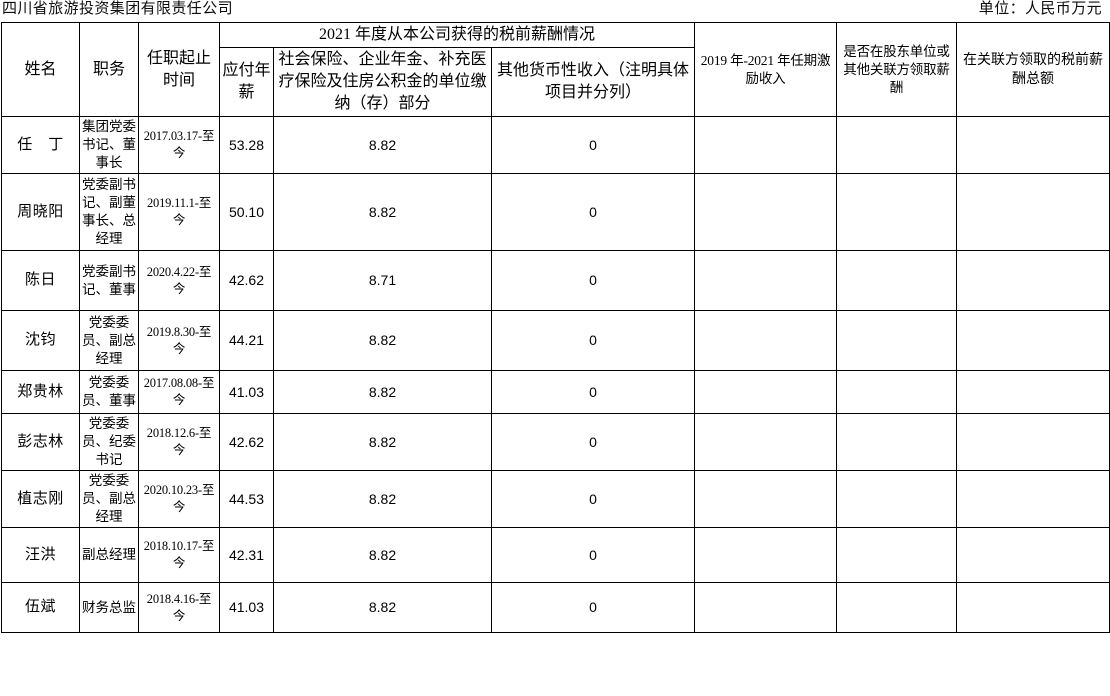 This screenshot has width=1110, height=696. Describe the element at coordinates (246, 499) in the screenshot. I see `cell-payable-salary: 44.53` at that location.